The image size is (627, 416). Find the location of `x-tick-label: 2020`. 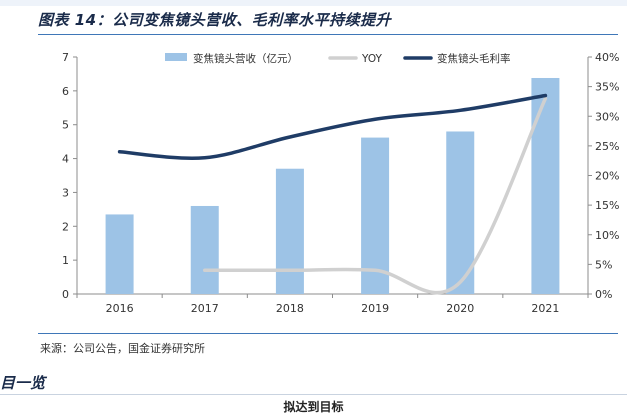

x-tick-label: 2020 is located at coordinates (460, 308).